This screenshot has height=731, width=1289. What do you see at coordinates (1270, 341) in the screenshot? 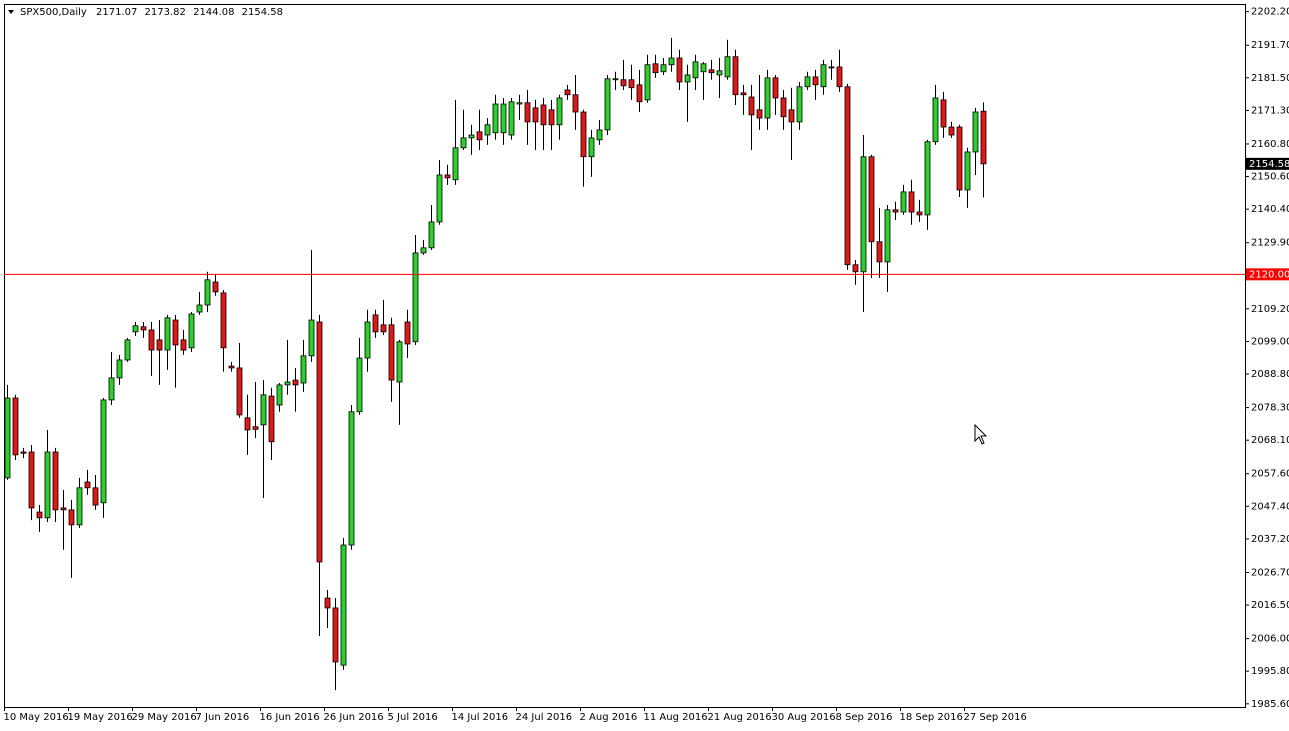
I see `y-tick-label: 2099.00` at bounding box center [1270, 341].